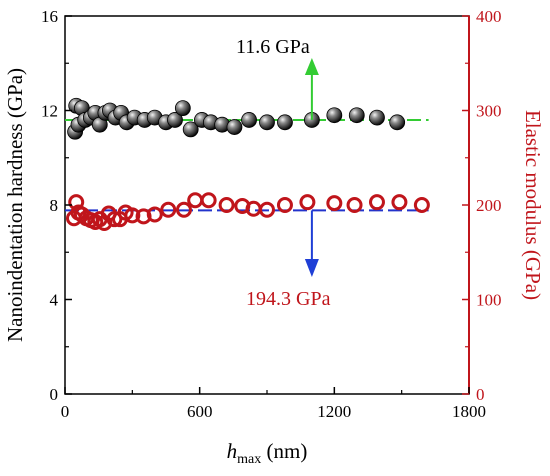 This screenshot has height=476, width=550. Describe the element at coordinates (236, 118) in the screenshot. I see `hardness-series` at that location.